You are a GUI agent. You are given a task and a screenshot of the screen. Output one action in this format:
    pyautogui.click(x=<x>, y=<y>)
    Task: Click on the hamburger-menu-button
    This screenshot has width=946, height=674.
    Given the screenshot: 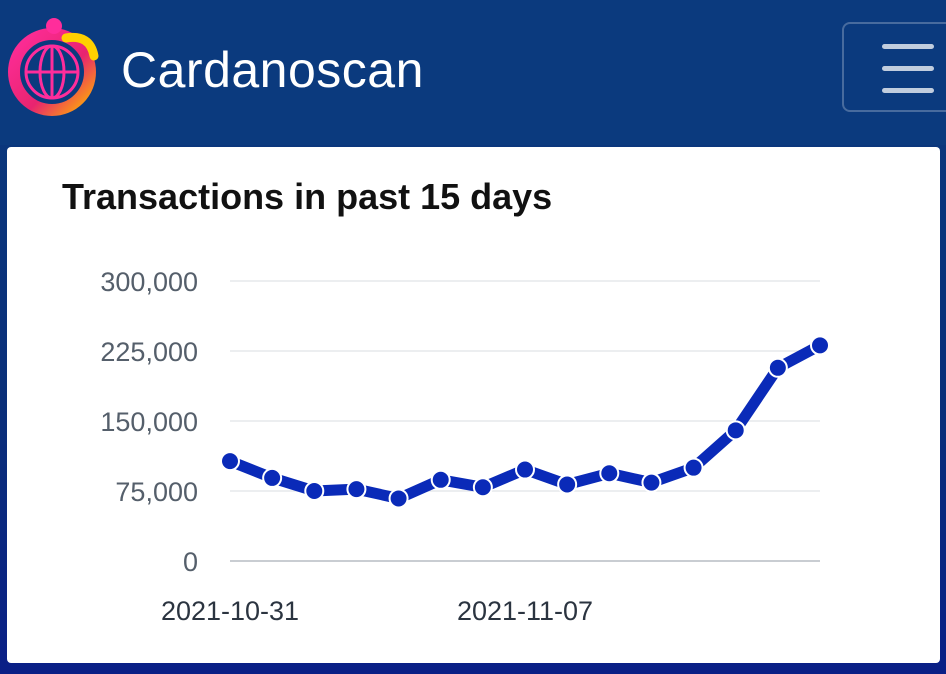 What is the action you would take?
    pyautogui.click(x=894, y=67)
    